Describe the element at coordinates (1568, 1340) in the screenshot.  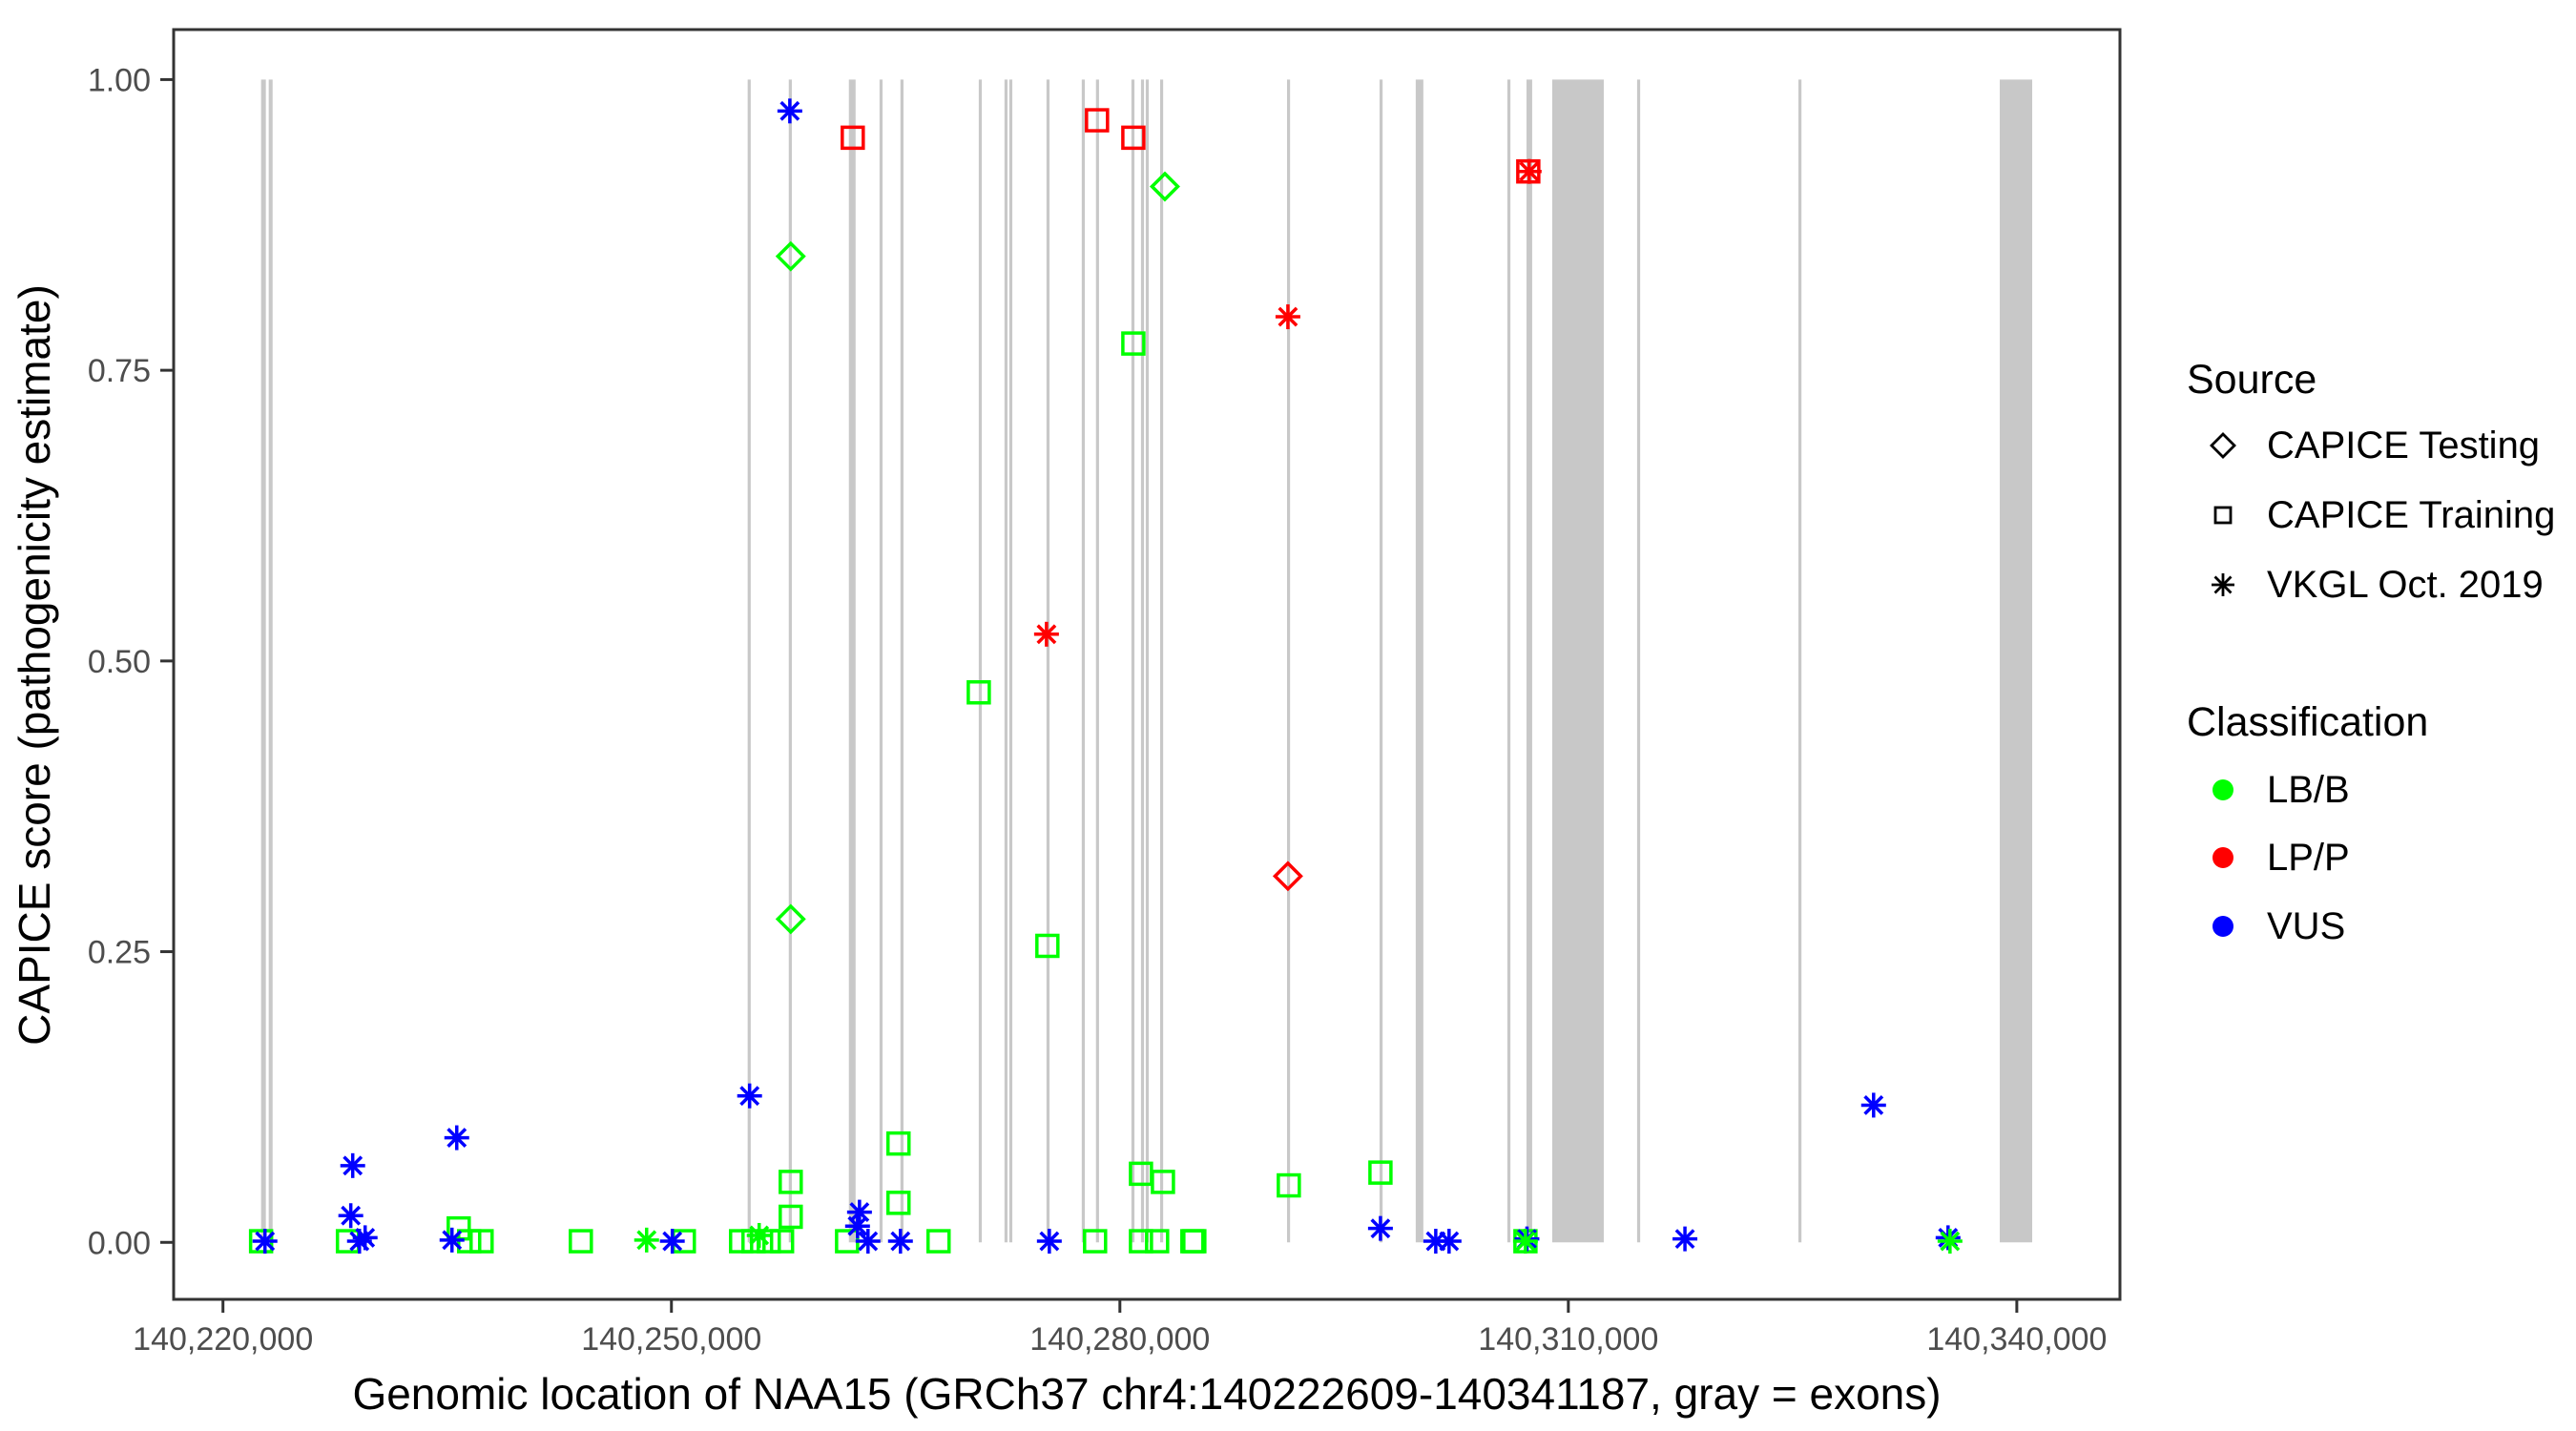
I see `x-tick-label: 140,310,000` at that location.